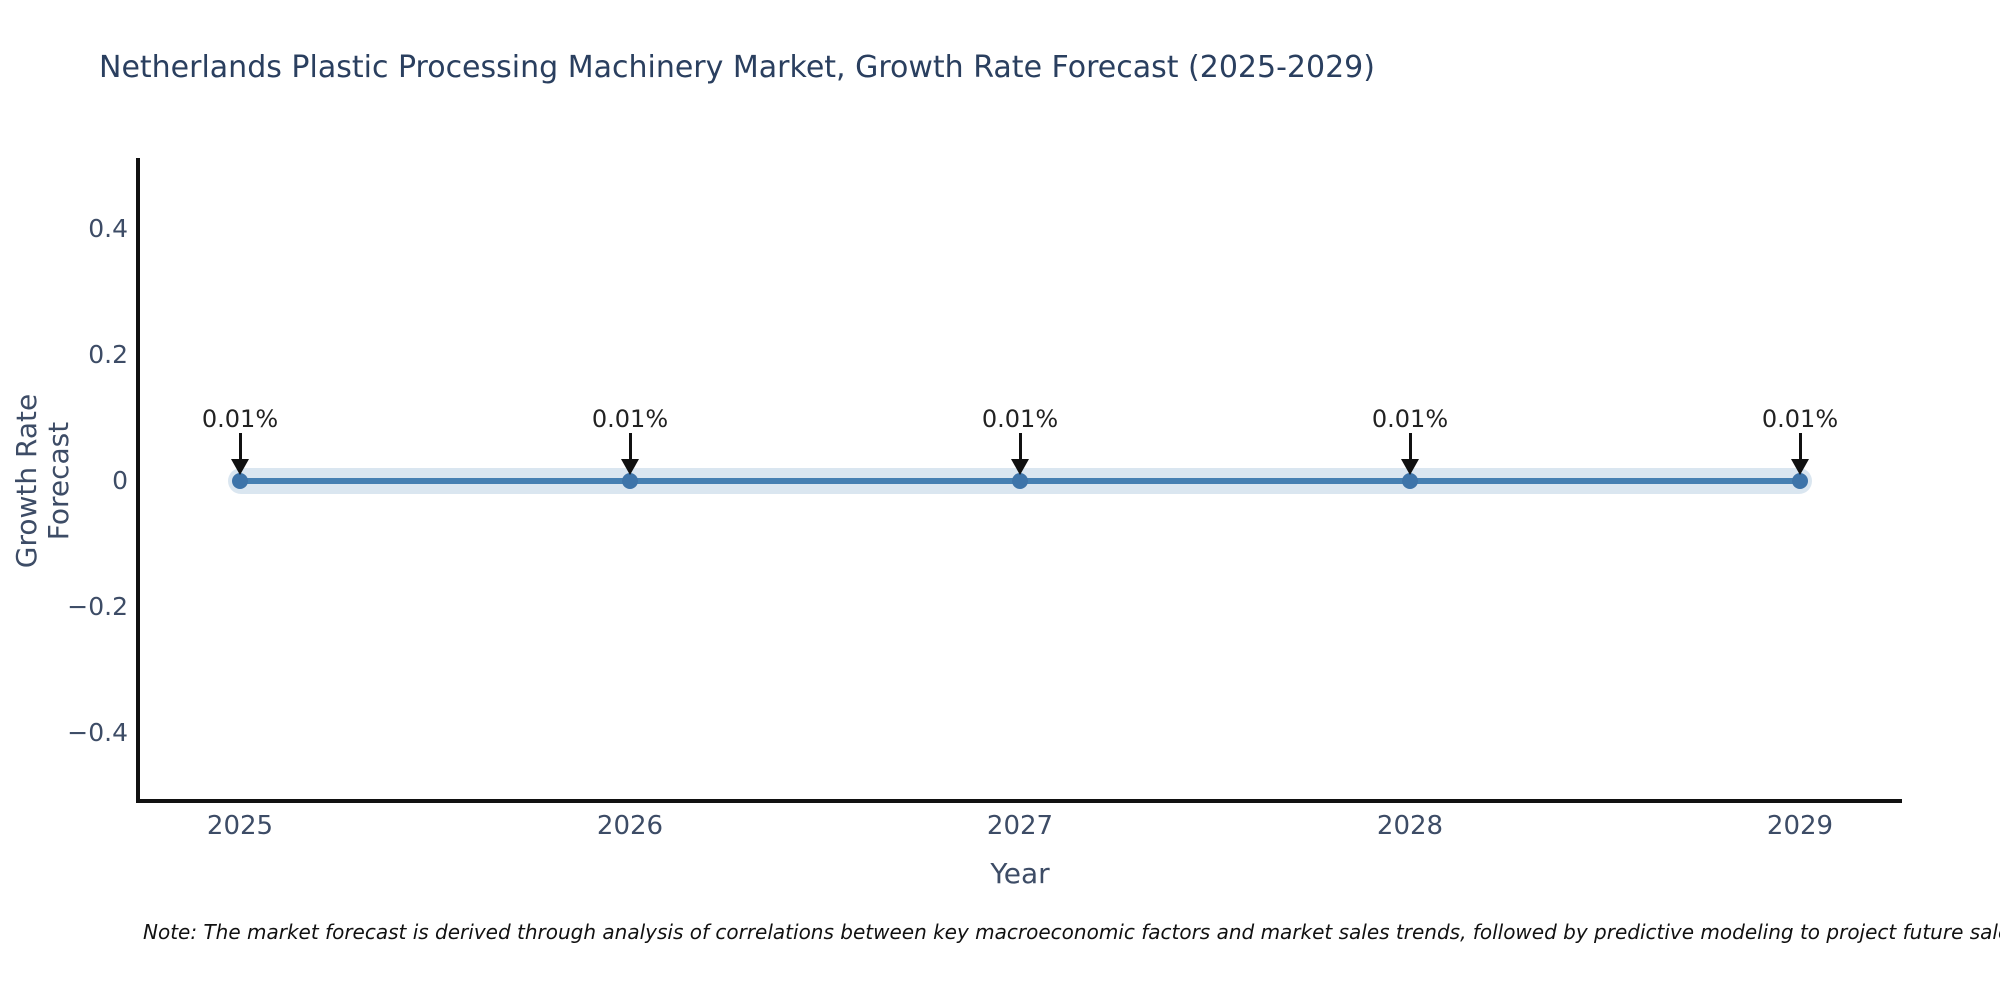 This screenshot has width=2000, height=1000. Describe the element at coordinates (138, 480) in the screenshot. I see `y-axis-spine` at that location.